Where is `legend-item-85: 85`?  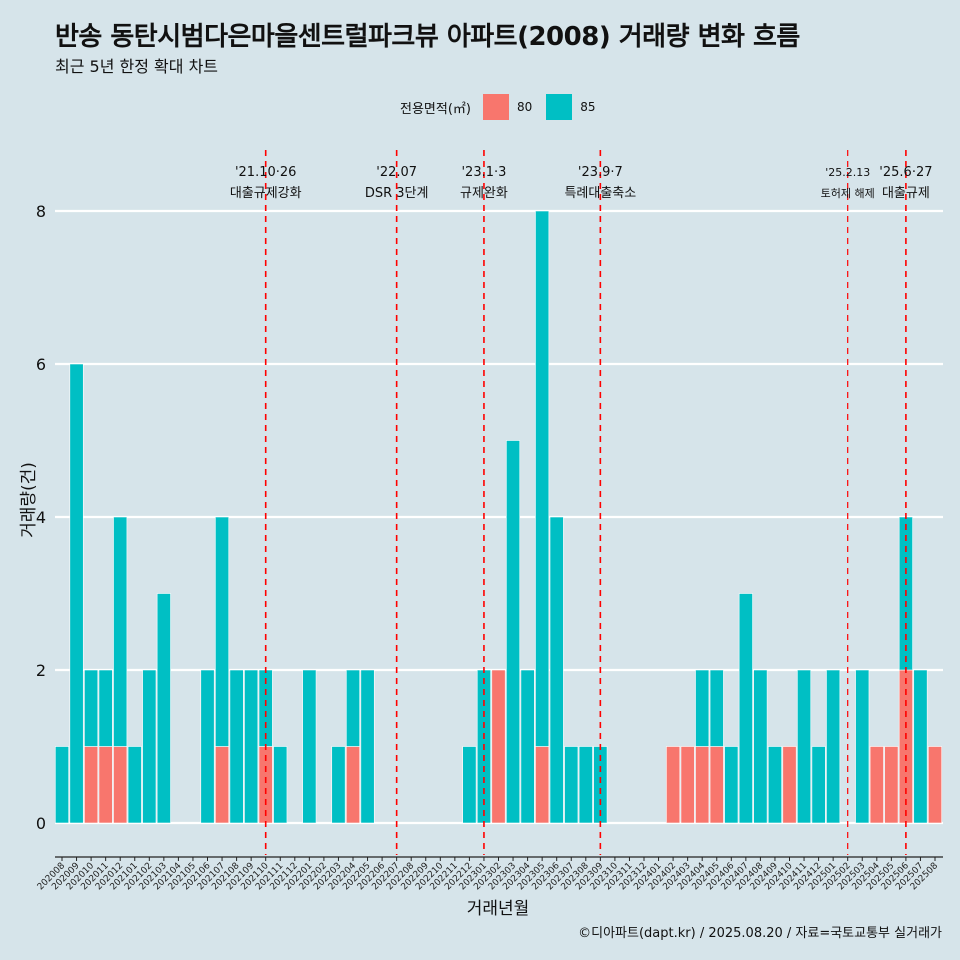 legend-item-85: 85 is located at coordinates (568, 107).